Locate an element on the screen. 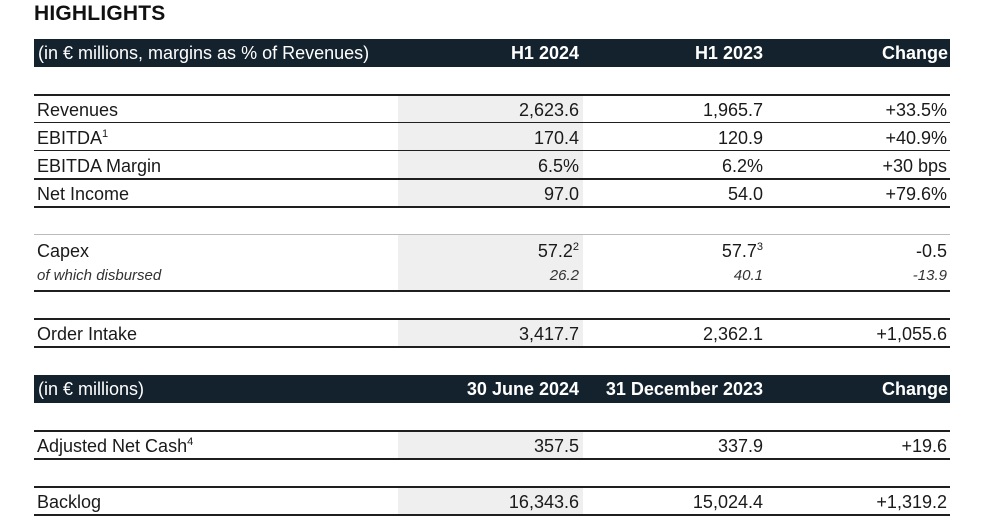  cell-jun-2024: 357.5 is located at coordinates (556, 446).